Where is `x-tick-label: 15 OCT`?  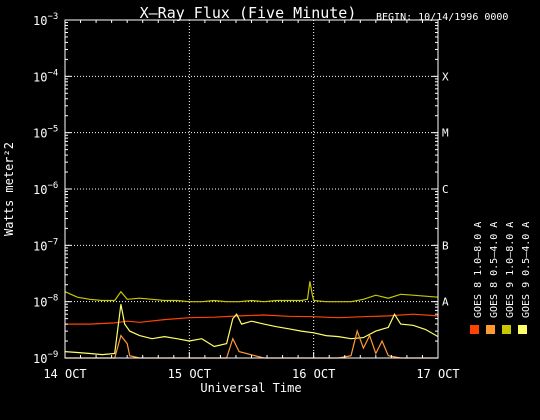
x-tick-label: 15 OCT is located at coordinates (189, 374).